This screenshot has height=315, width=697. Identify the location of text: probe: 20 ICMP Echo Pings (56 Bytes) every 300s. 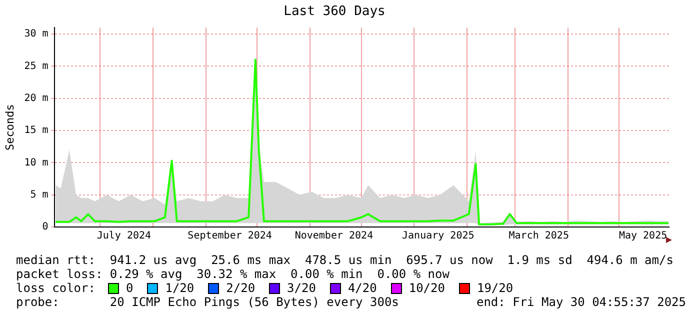
(207, 302).